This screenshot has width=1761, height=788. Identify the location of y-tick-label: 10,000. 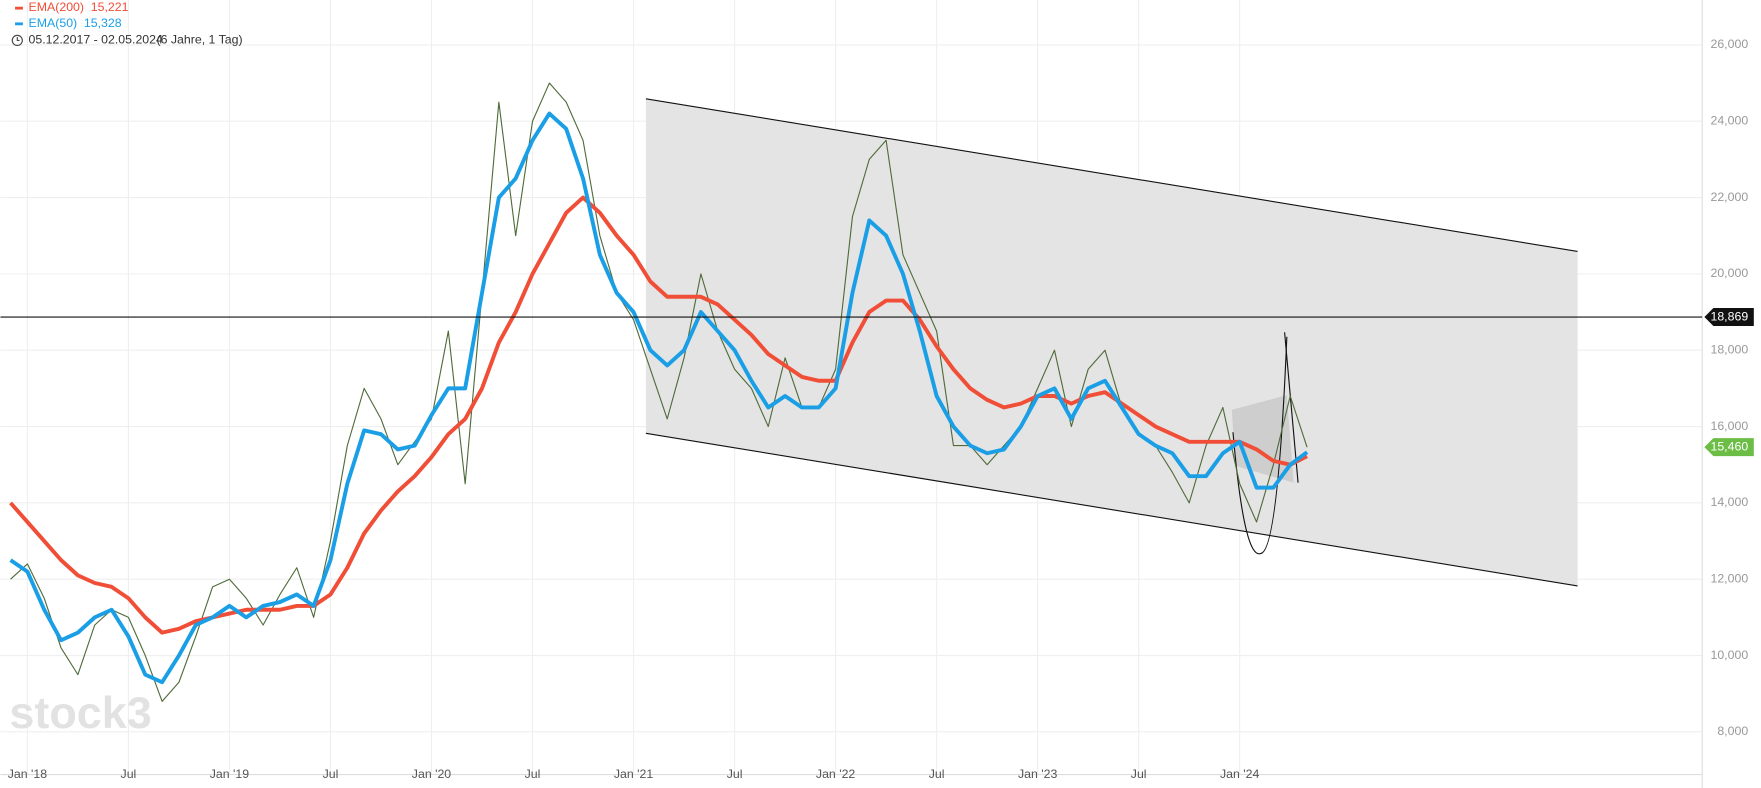
(1729, 655).